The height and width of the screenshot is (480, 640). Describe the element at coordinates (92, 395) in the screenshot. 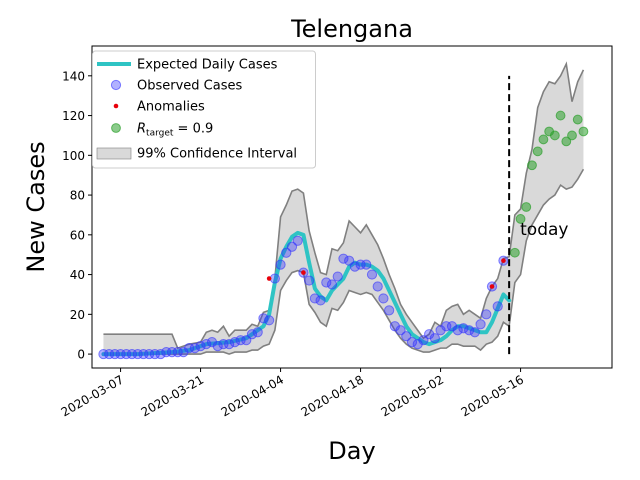

I see `x-tick-label: 2020-03-07` at that location.